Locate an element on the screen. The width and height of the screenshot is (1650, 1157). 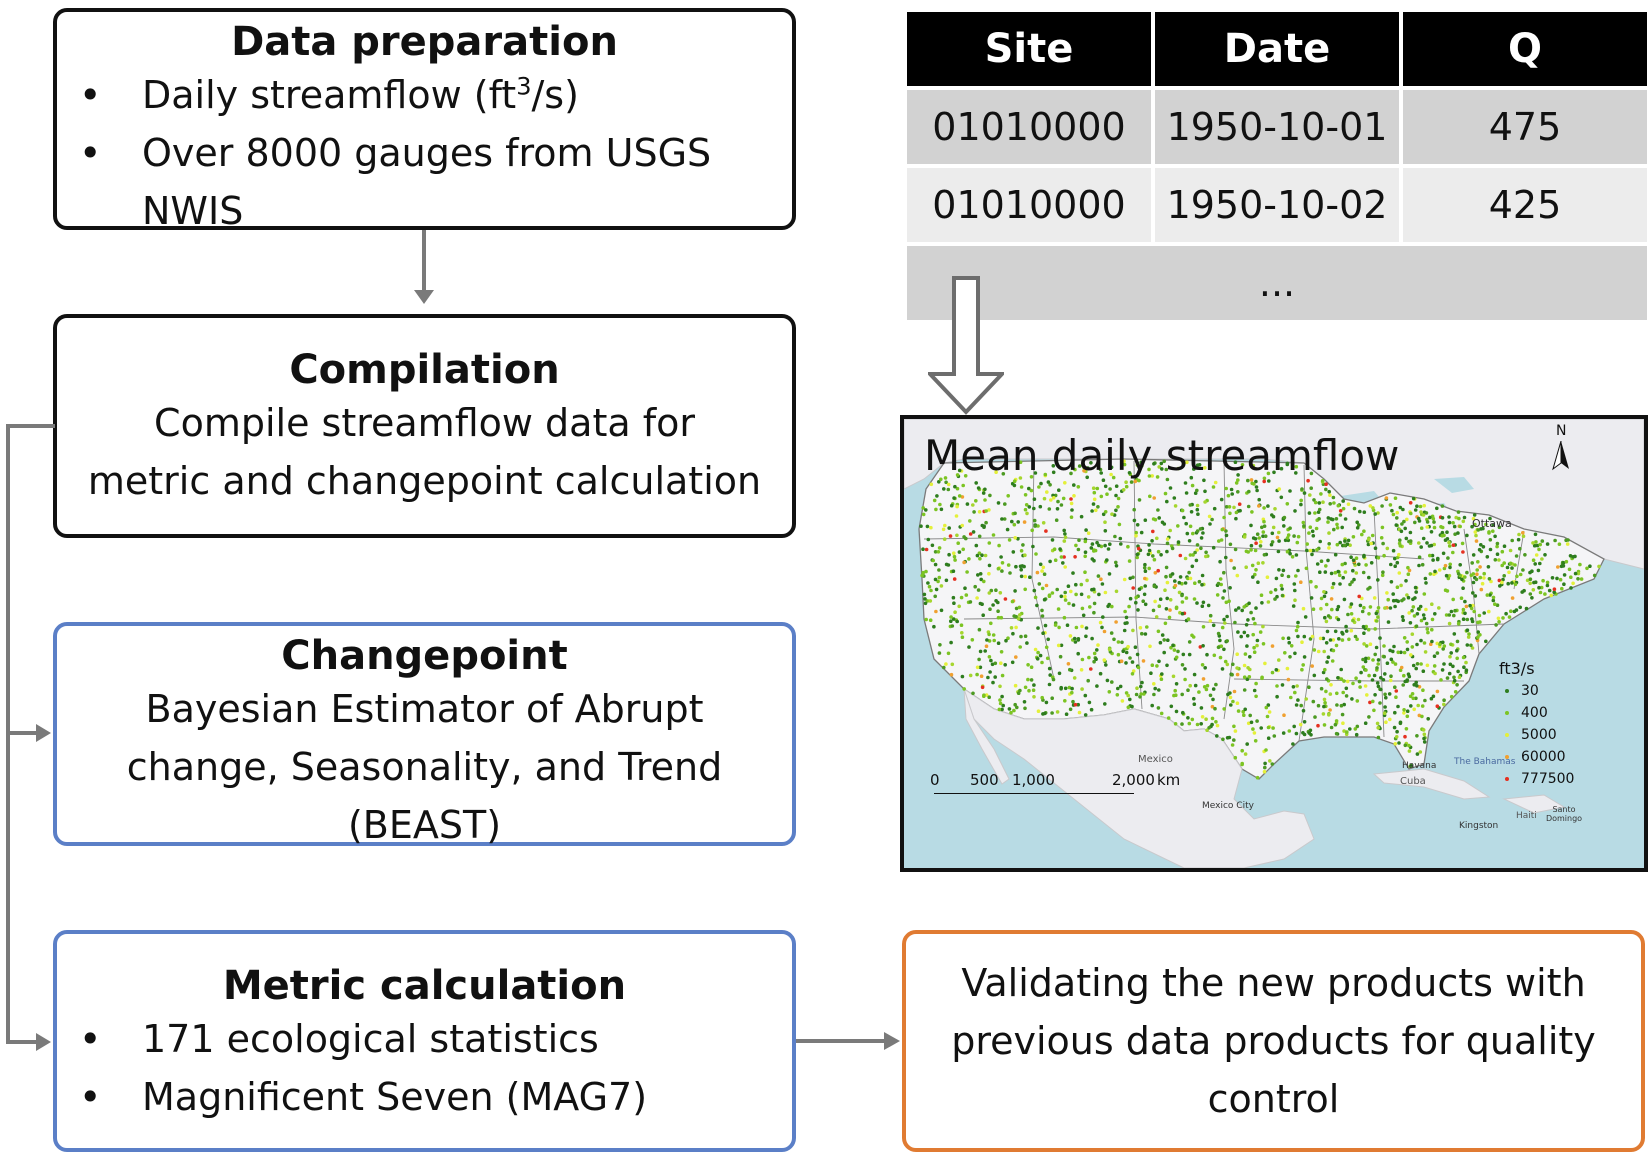
label-mexico-city: Mexico City is located at coordinates (1228, 806).